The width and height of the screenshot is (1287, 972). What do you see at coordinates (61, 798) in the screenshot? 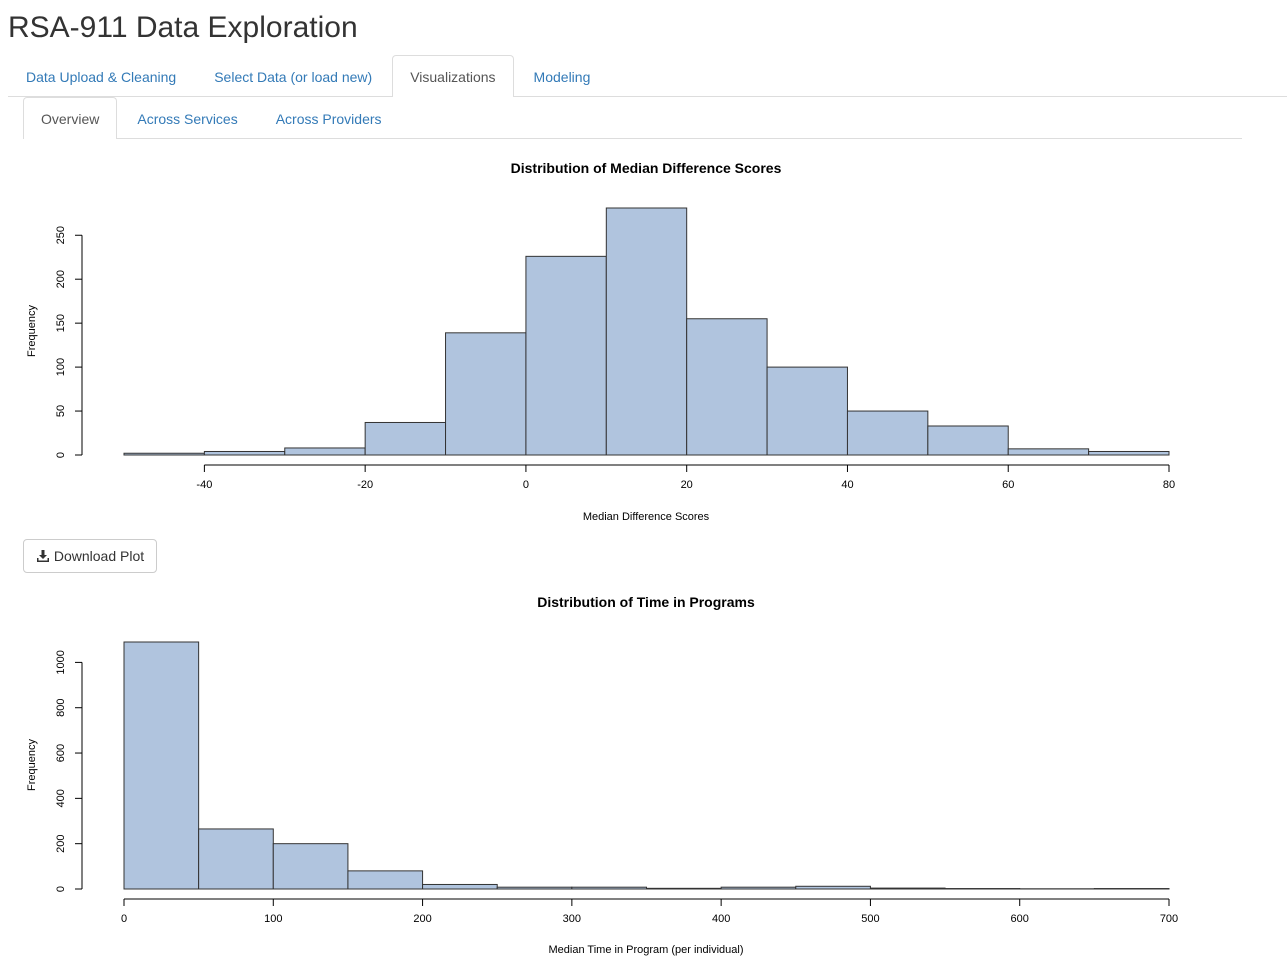
I see `chart-1-y-tick-label: 400` at bounding box center [61, 798].